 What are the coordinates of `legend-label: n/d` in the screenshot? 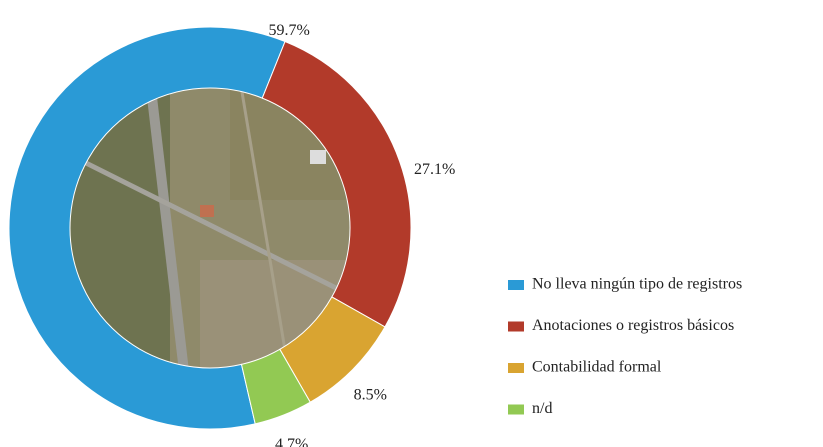 It's located at (542, 408).